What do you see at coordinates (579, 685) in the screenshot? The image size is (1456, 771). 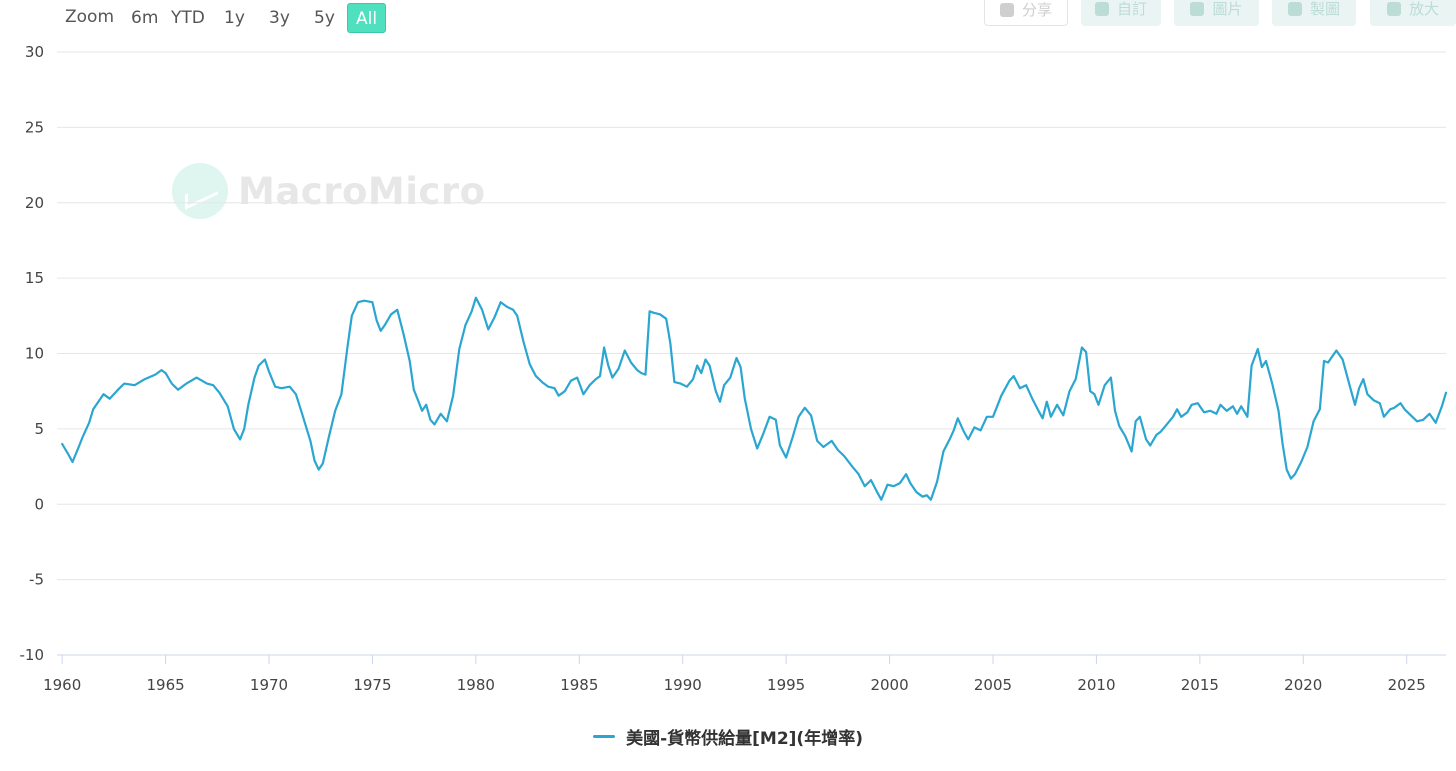 I see `x-tick-label: 1985` at bounding box center [579, 685].